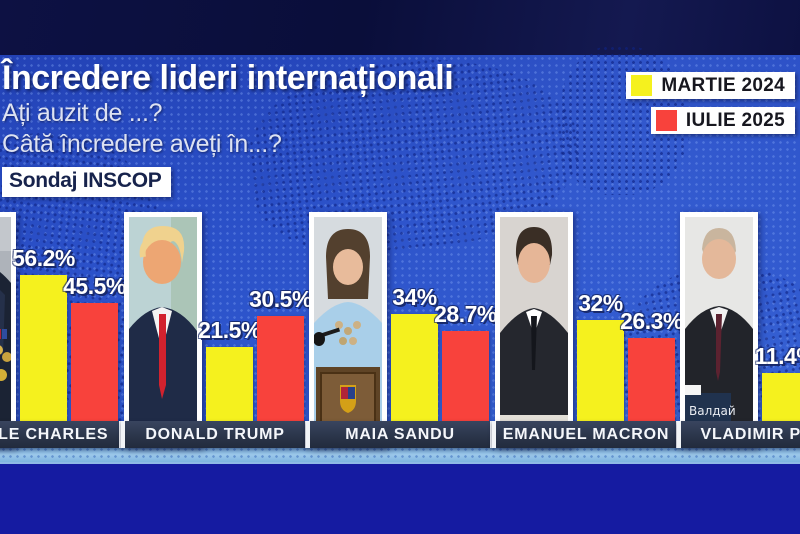  I want to click on leader-name-strip: EMANUEL MACRON, so click(586, 434).